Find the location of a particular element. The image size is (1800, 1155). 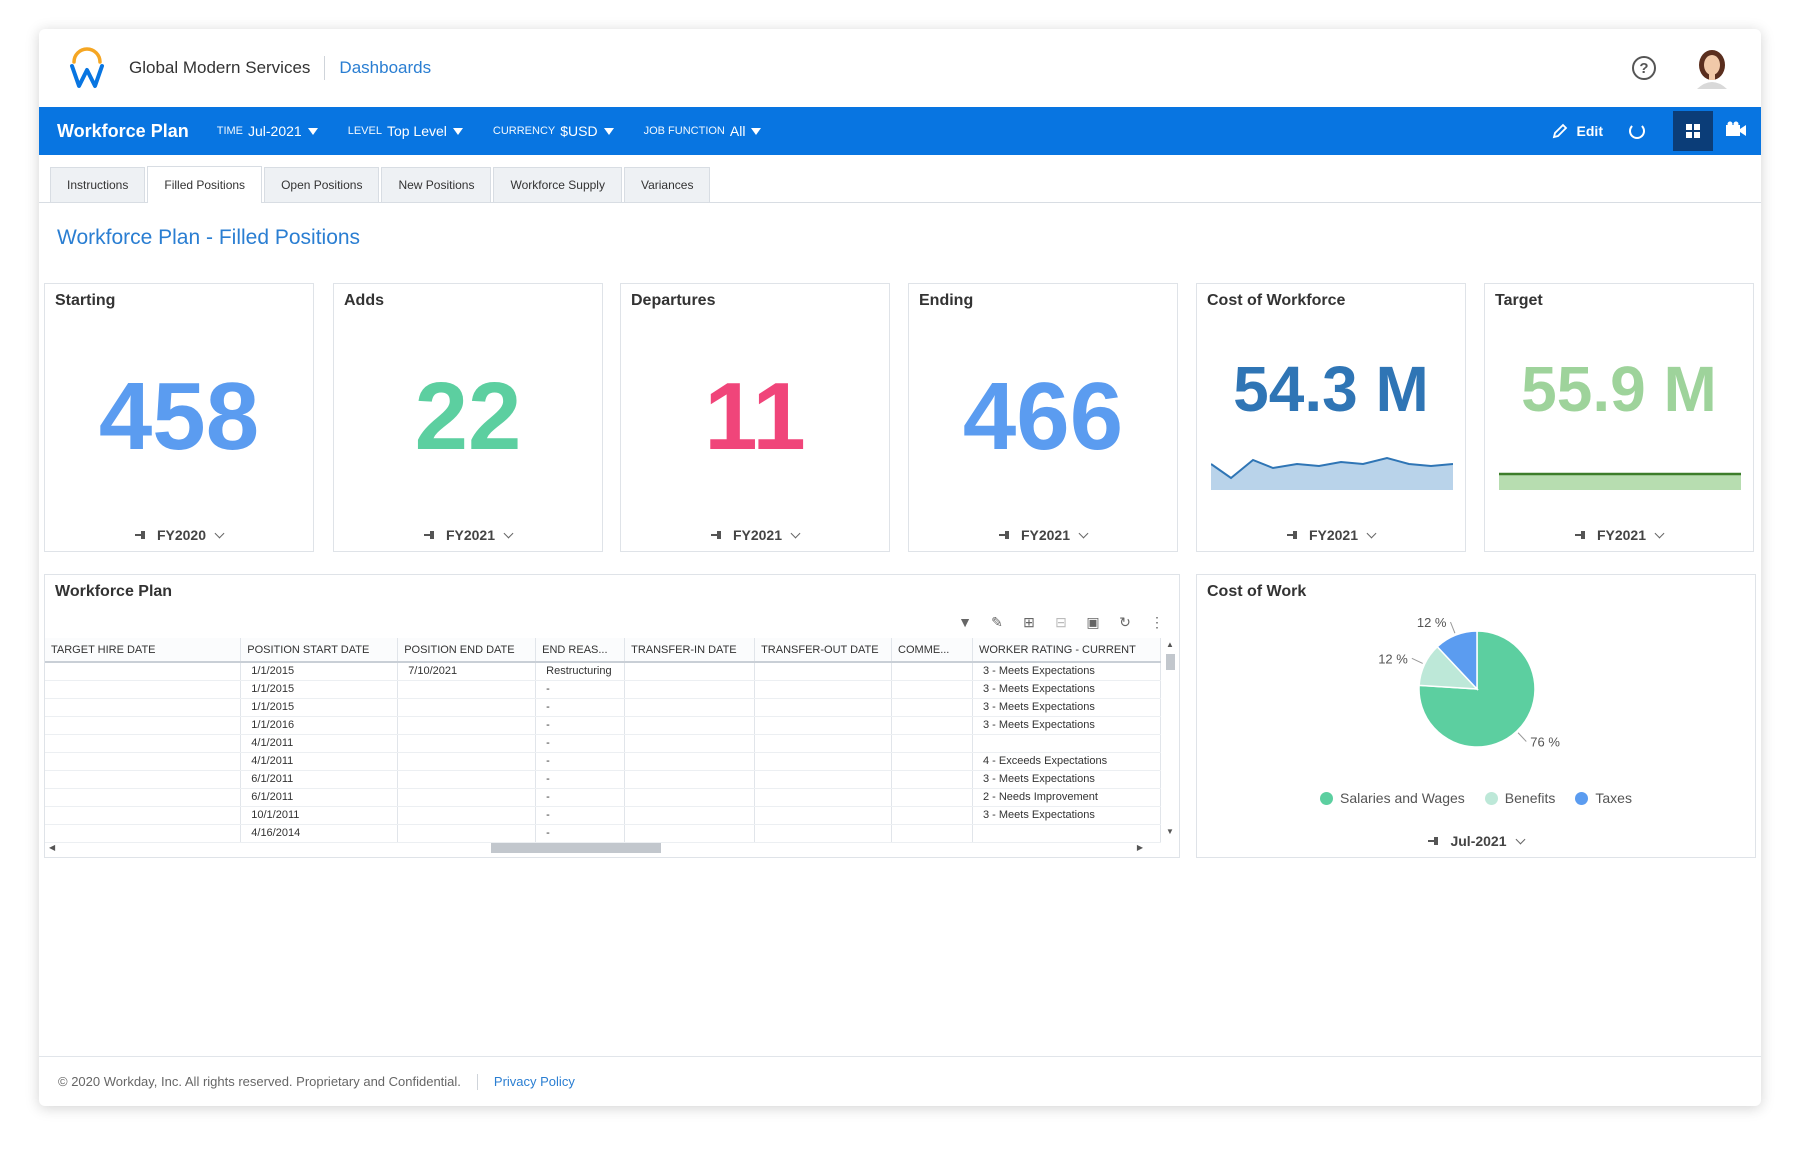

more-vertical-icon: ⋮ is located at coordinates (1157, 621).